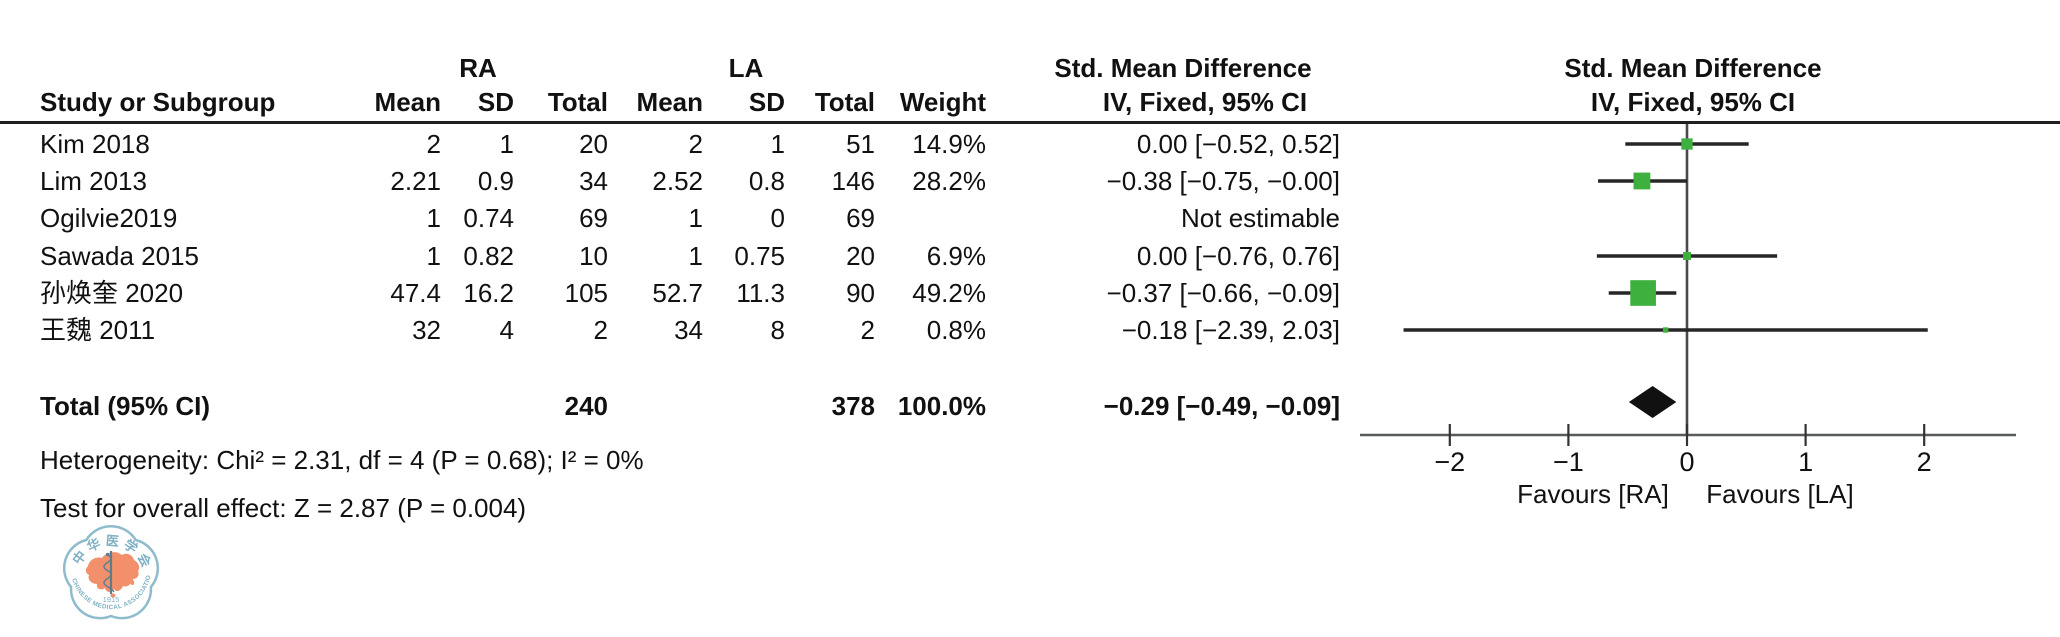  I want to click on total-la-sum: 378, so click(853, 406).